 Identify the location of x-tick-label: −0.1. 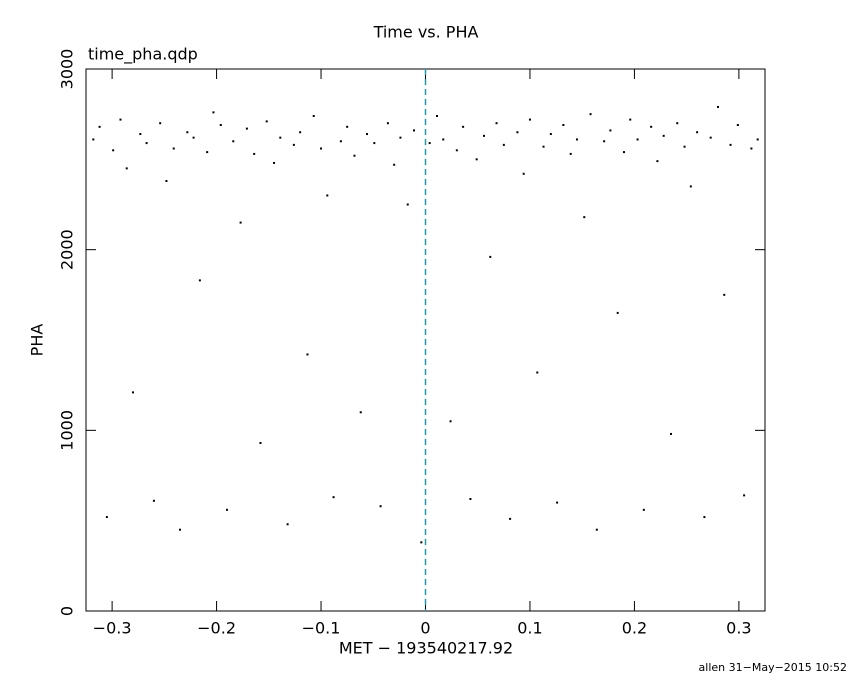
(321, 628).